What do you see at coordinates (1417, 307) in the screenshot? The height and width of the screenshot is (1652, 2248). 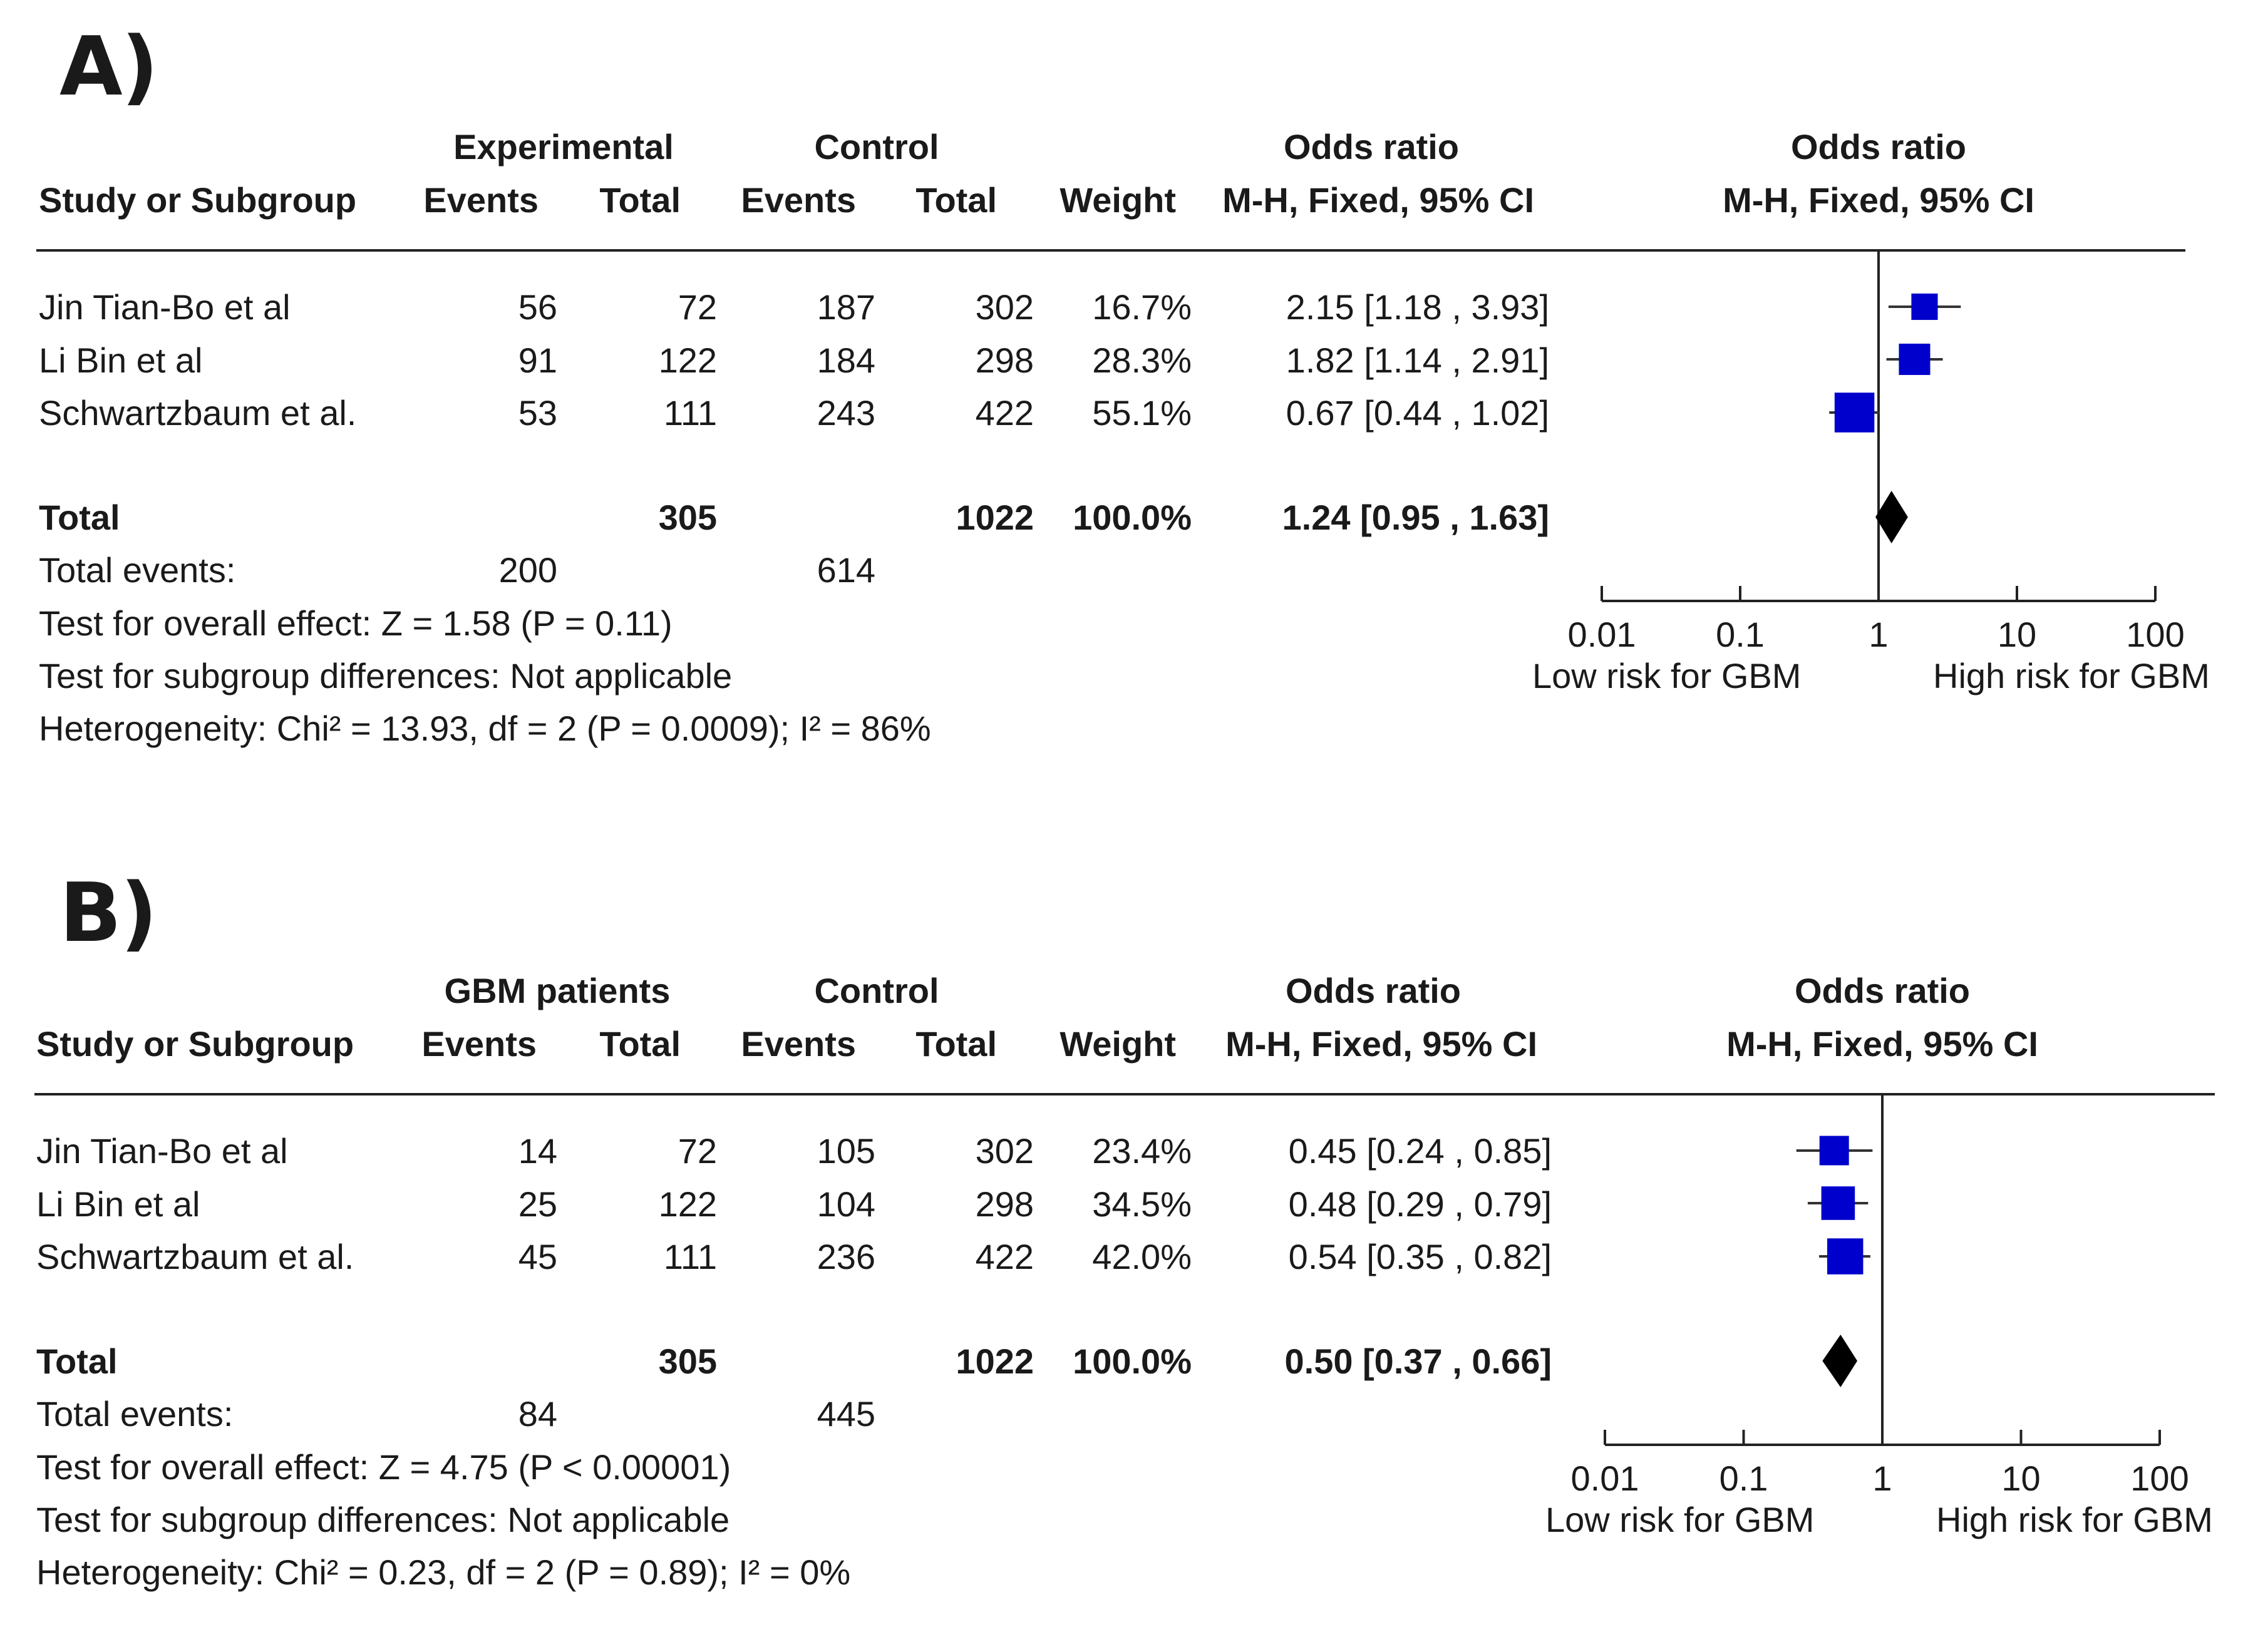 I see `or-ci-cell: 2.15 [1.18 , 3.93]` at bounding box center [1417, 307].